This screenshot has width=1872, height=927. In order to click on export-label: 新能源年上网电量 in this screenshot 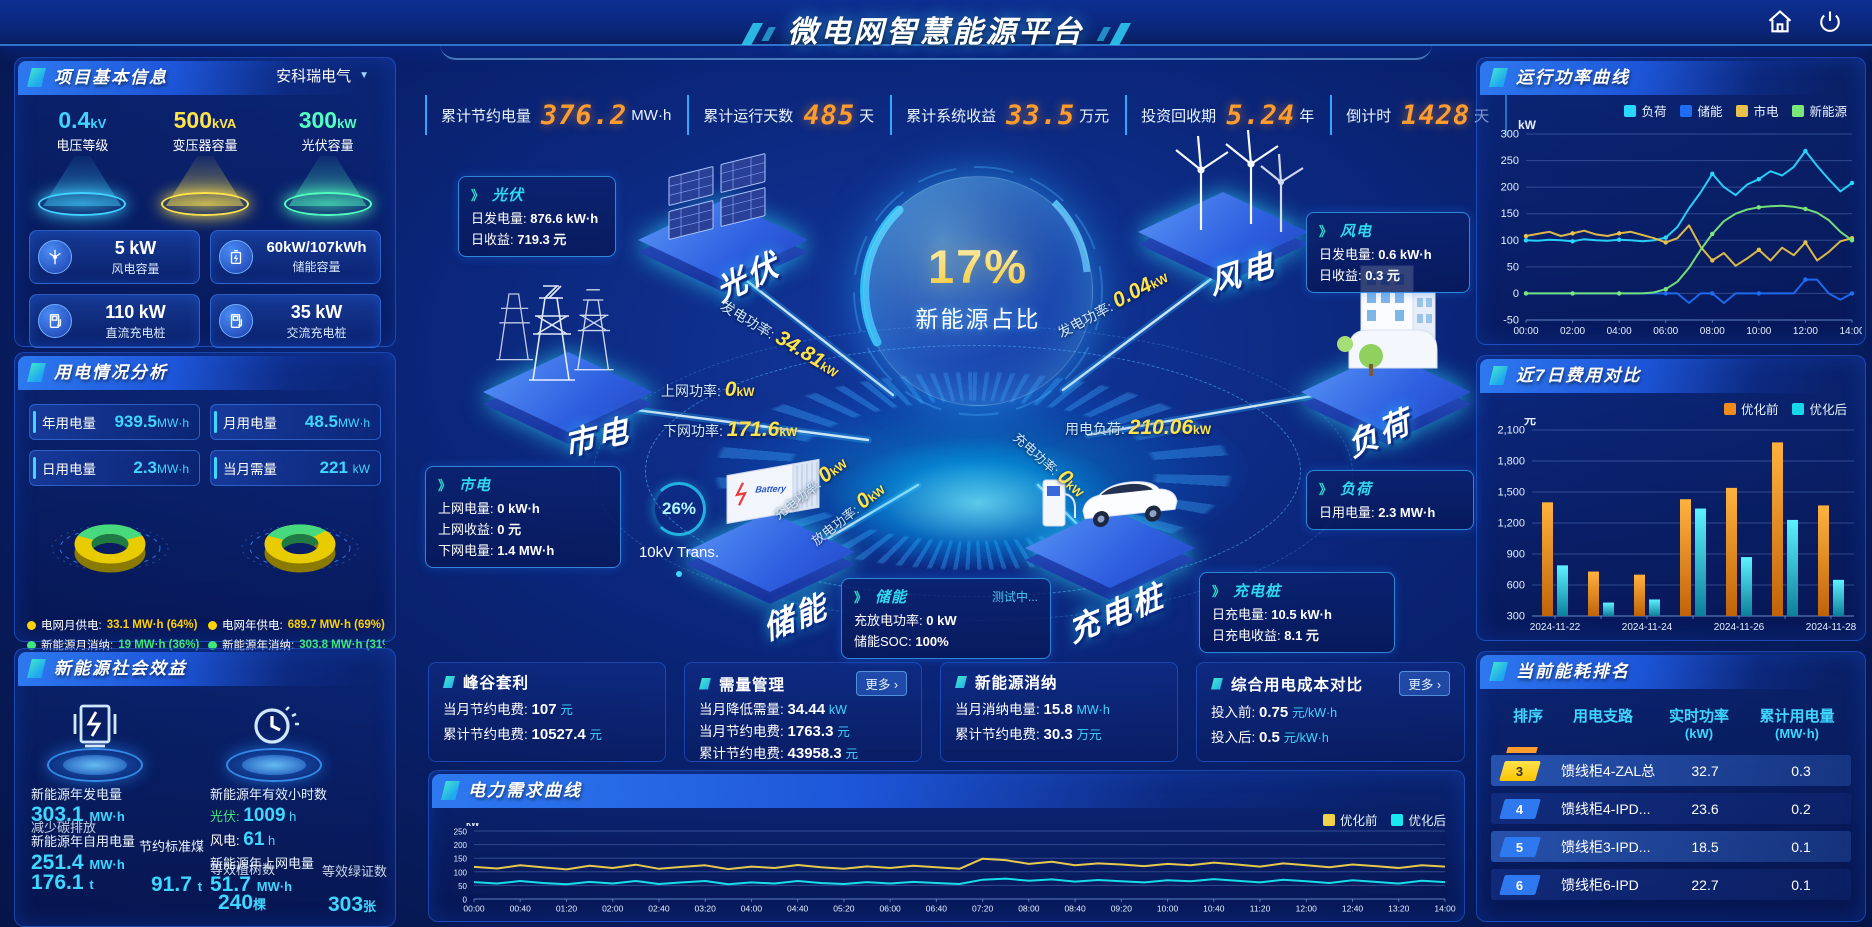, I will do `click(262, 863)`.